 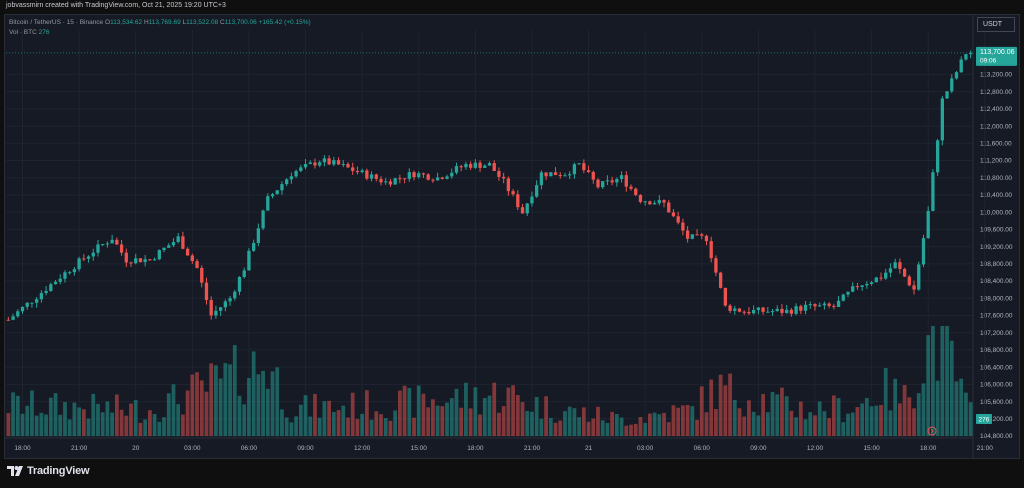 I want to click on currency-button: USDT, so click(x=996, y=24).